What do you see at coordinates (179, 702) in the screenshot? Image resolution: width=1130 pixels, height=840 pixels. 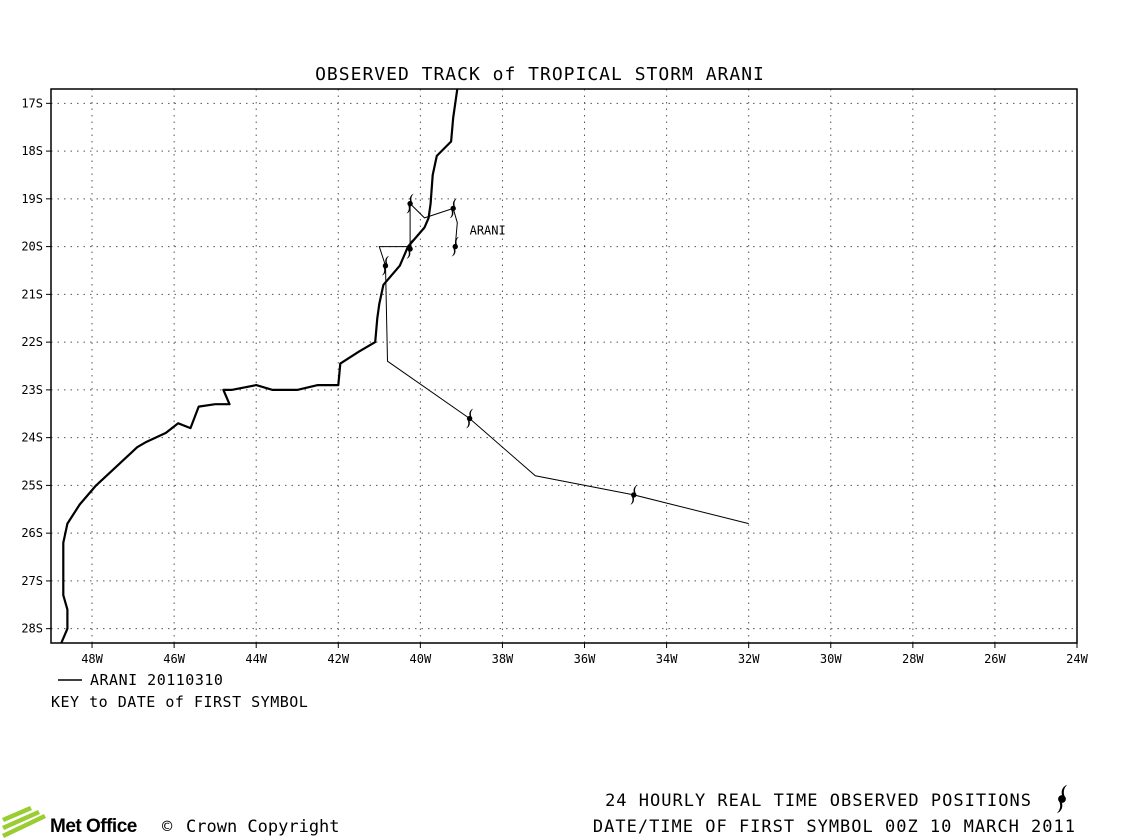 I see `key-caption: KEY to DATE of FIRST SYMBOL` at bounding box center [179, 702].